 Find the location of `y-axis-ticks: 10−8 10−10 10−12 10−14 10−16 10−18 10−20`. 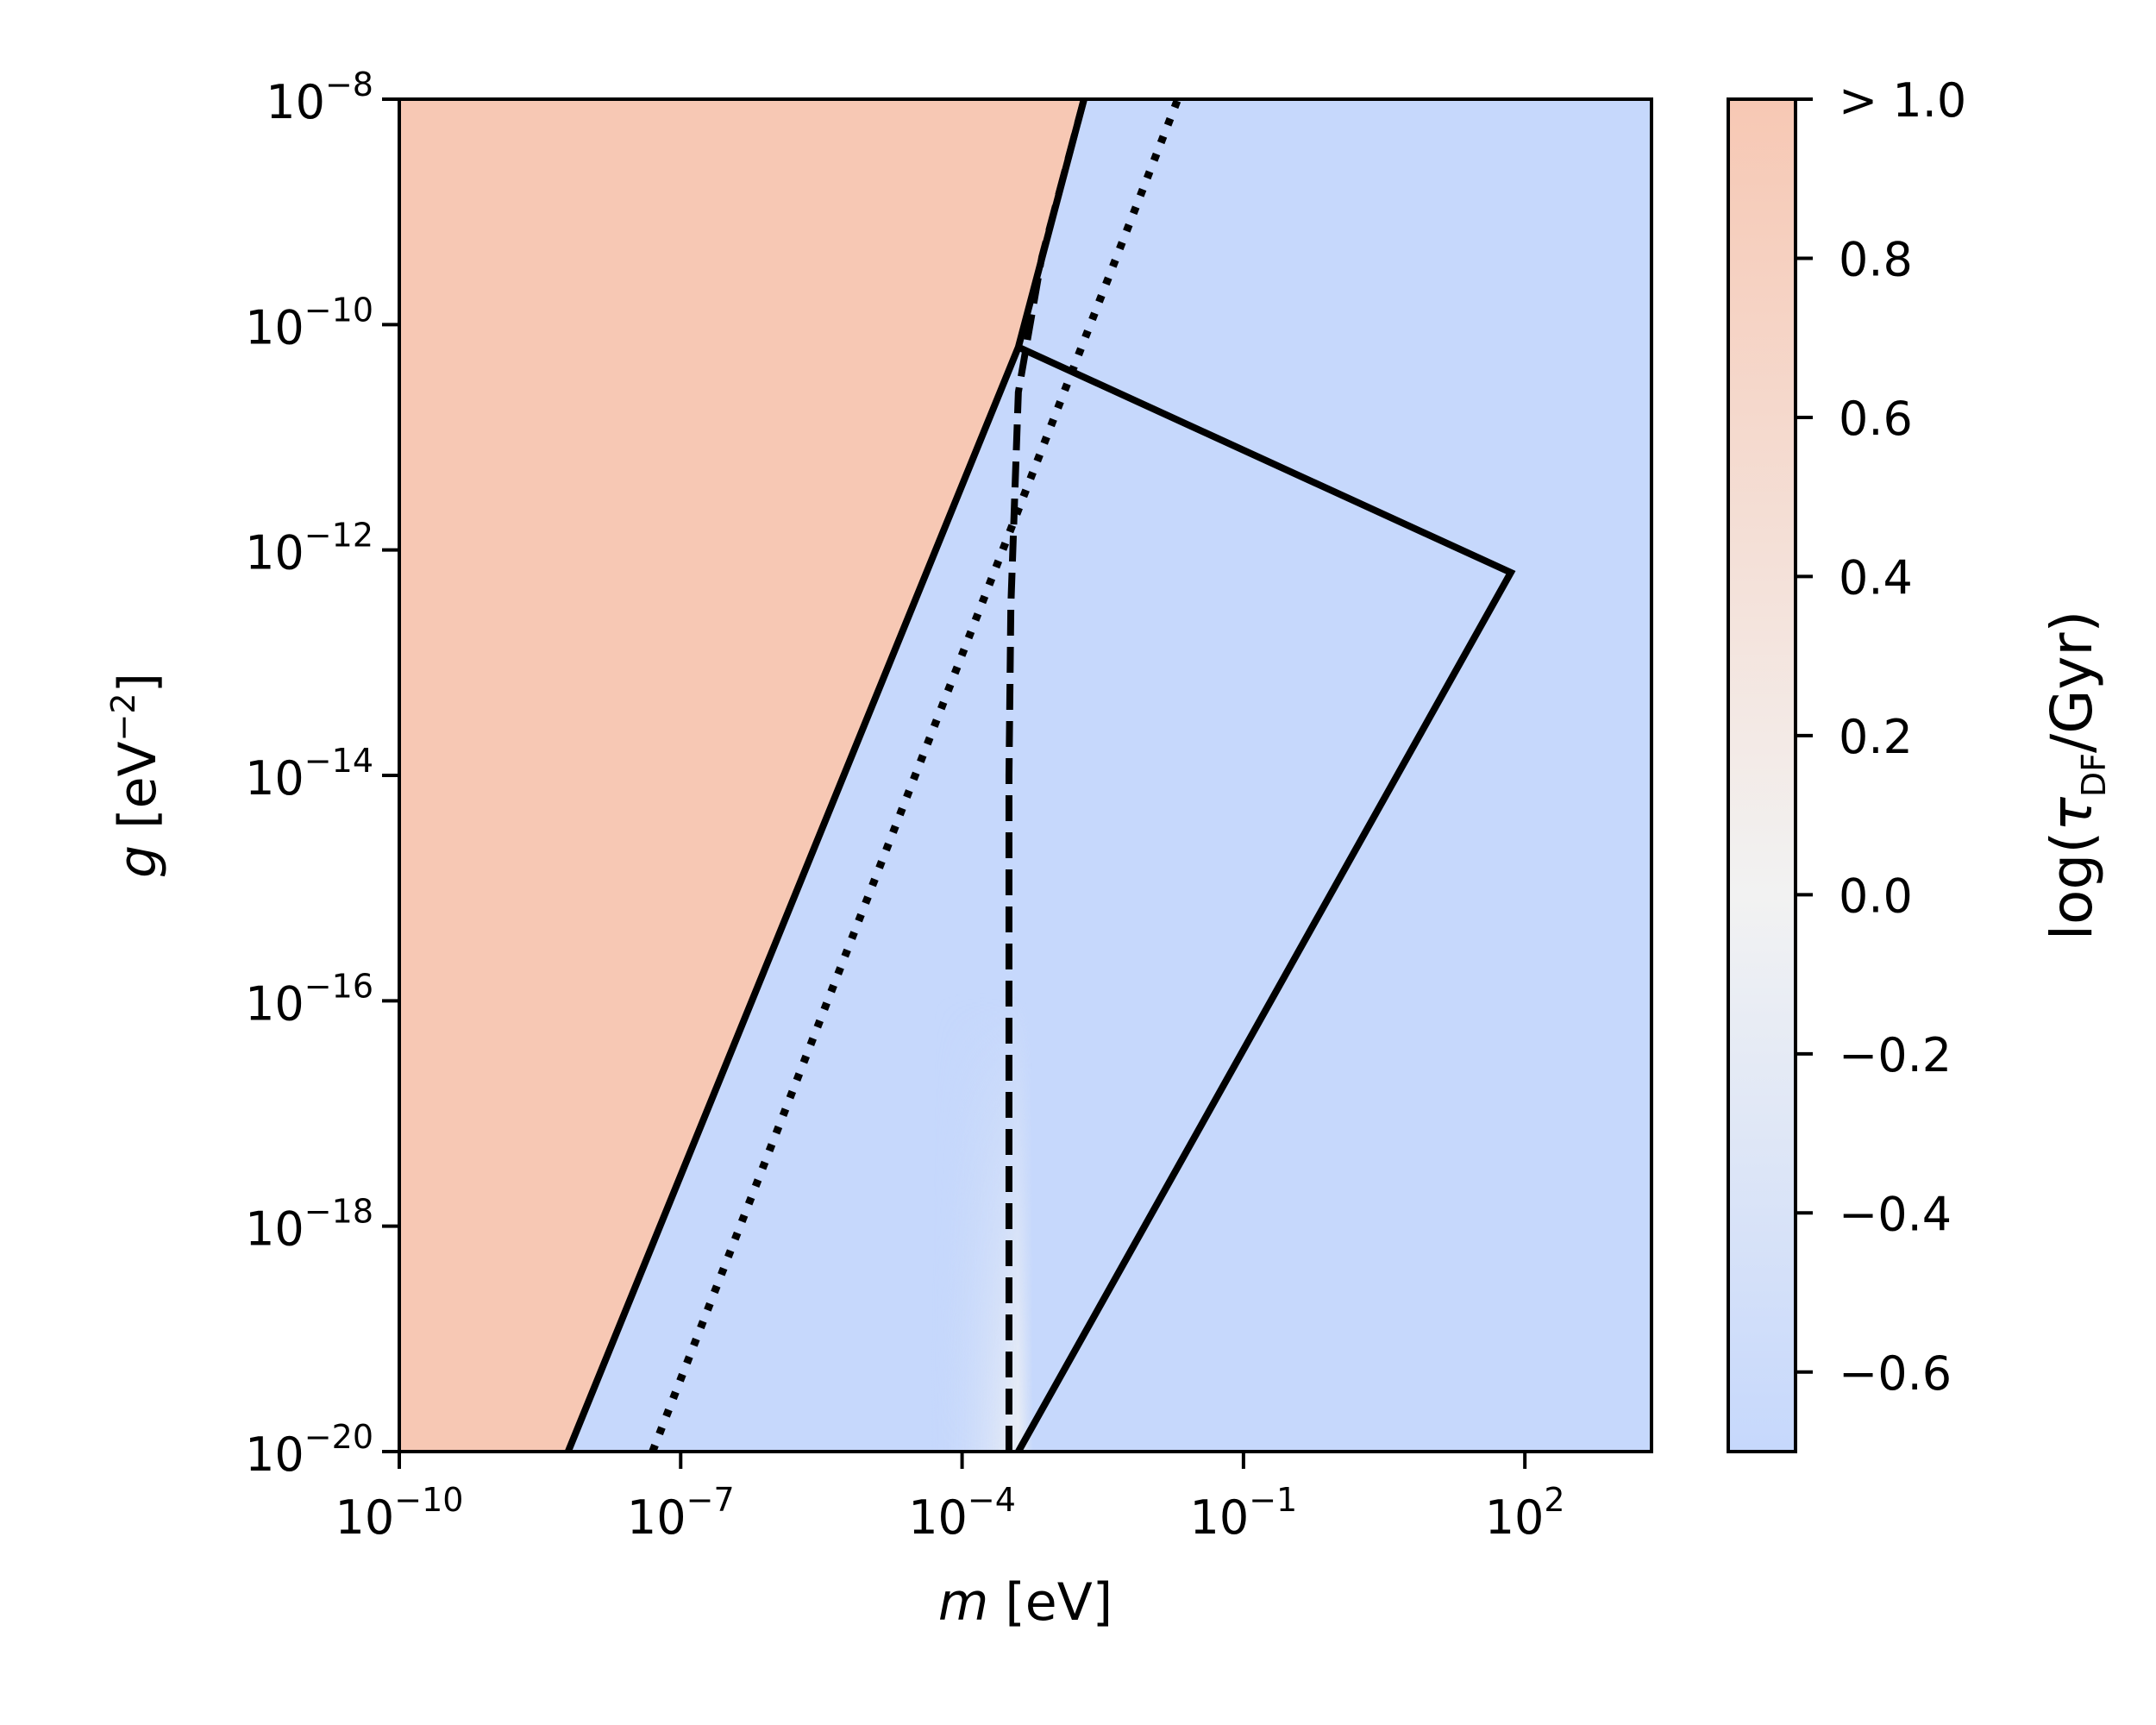

y-axis-ticks: 10−8 10−10 10−12 10−14 10−16 10−18 10−20 is located at coordinates (322, 774).